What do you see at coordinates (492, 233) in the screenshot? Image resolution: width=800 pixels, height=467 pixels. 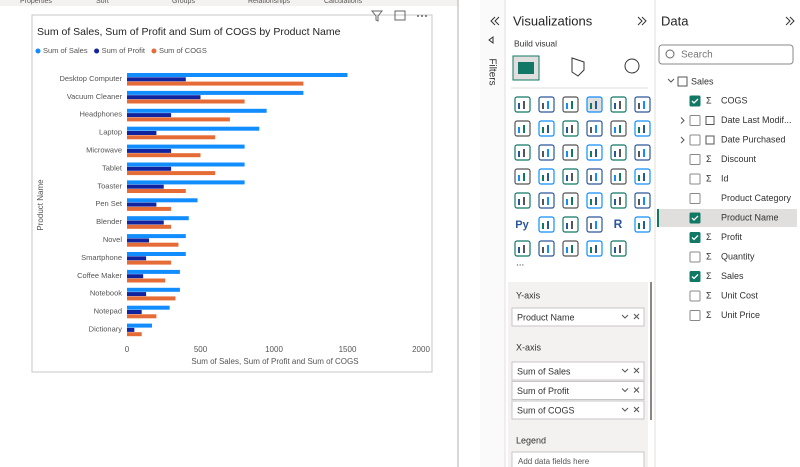 I see `filters-strip` at bounding box center [492, 233].